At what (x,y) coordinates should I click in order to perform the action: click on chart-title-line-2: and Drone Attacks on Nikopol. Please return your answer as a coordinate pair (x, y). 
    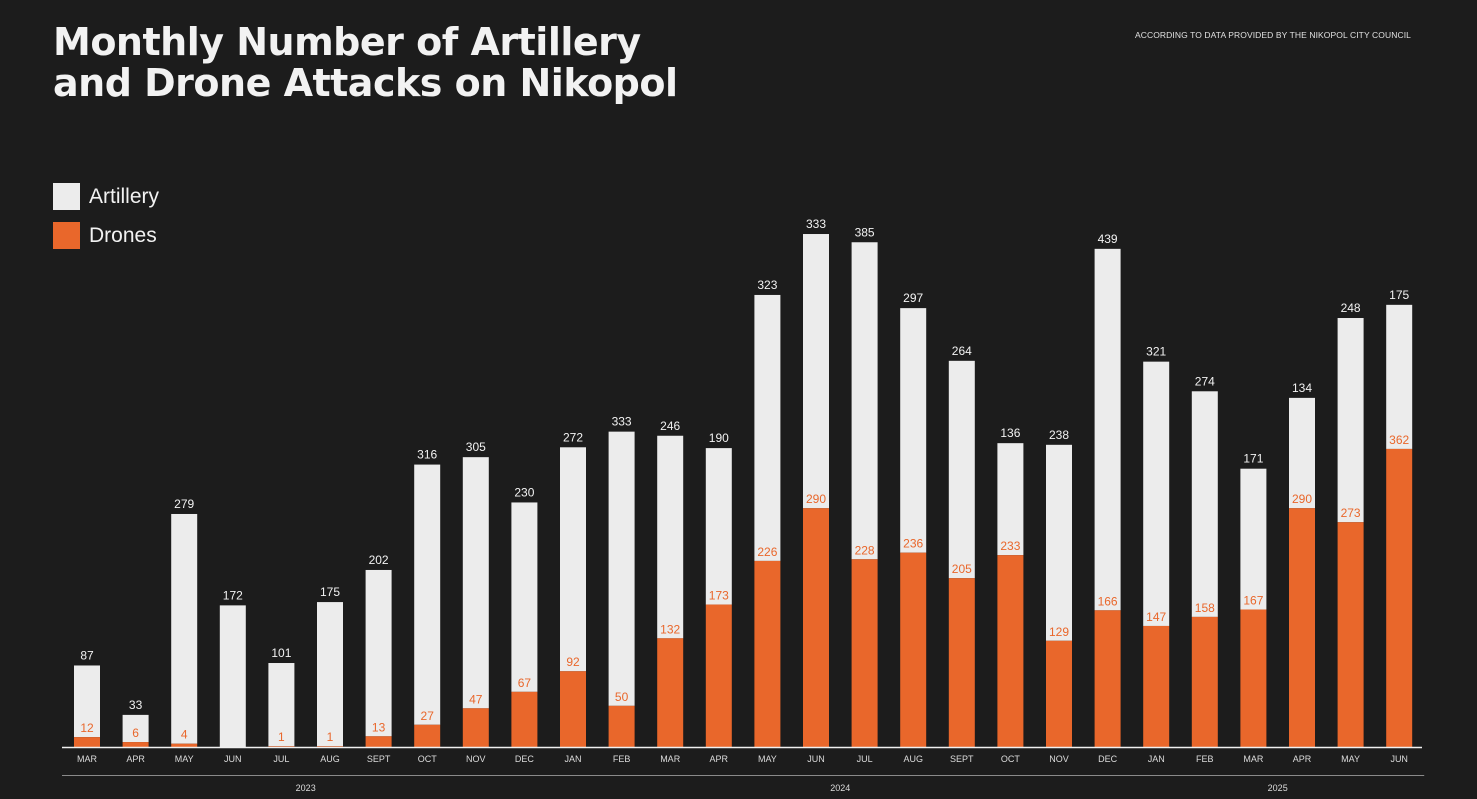
    Looking at the image, I should click on (365, 83).